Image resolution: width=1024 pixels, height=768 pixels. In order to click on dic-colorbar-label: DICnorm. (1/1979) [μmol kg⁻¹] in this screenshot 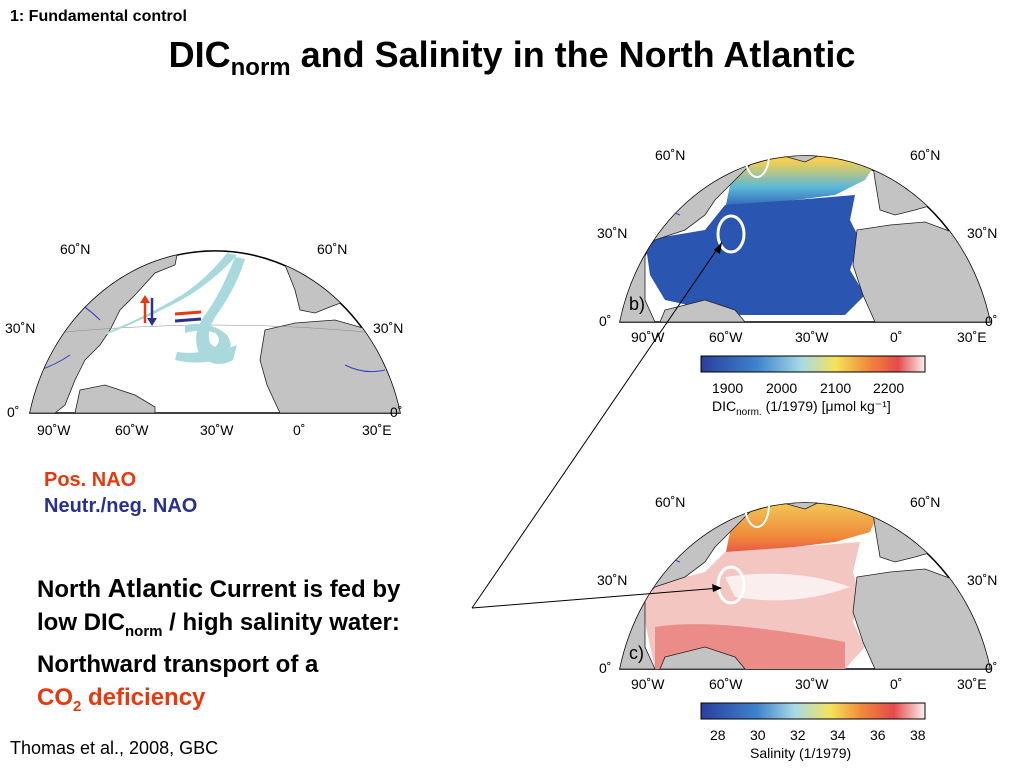, I will do `click(801, 408)`.